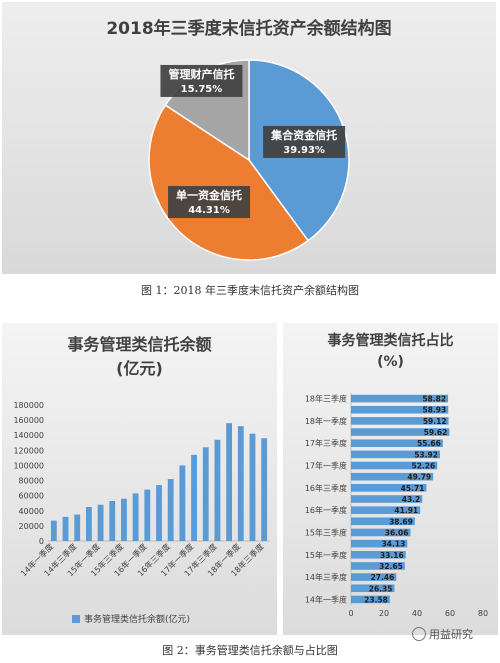 Image resolution: width=500 pixels, height=663 pixels. I want to click on pie-chart-title: 2018年三季度末信托资产余额结构图, so click(249, 29).